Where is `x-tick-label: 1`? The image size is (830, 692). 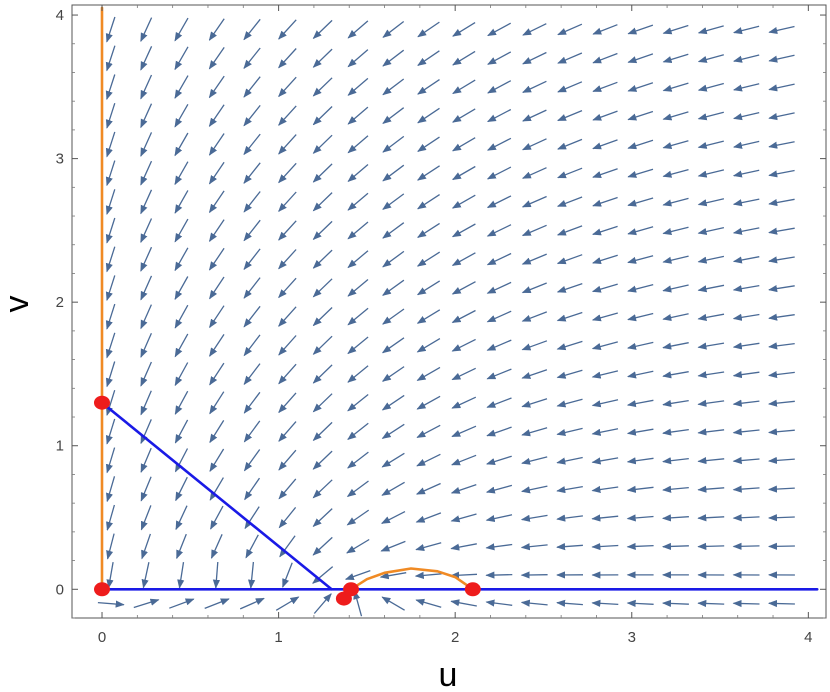 x-tick-label: 1 is located at coordinates (278, 637).